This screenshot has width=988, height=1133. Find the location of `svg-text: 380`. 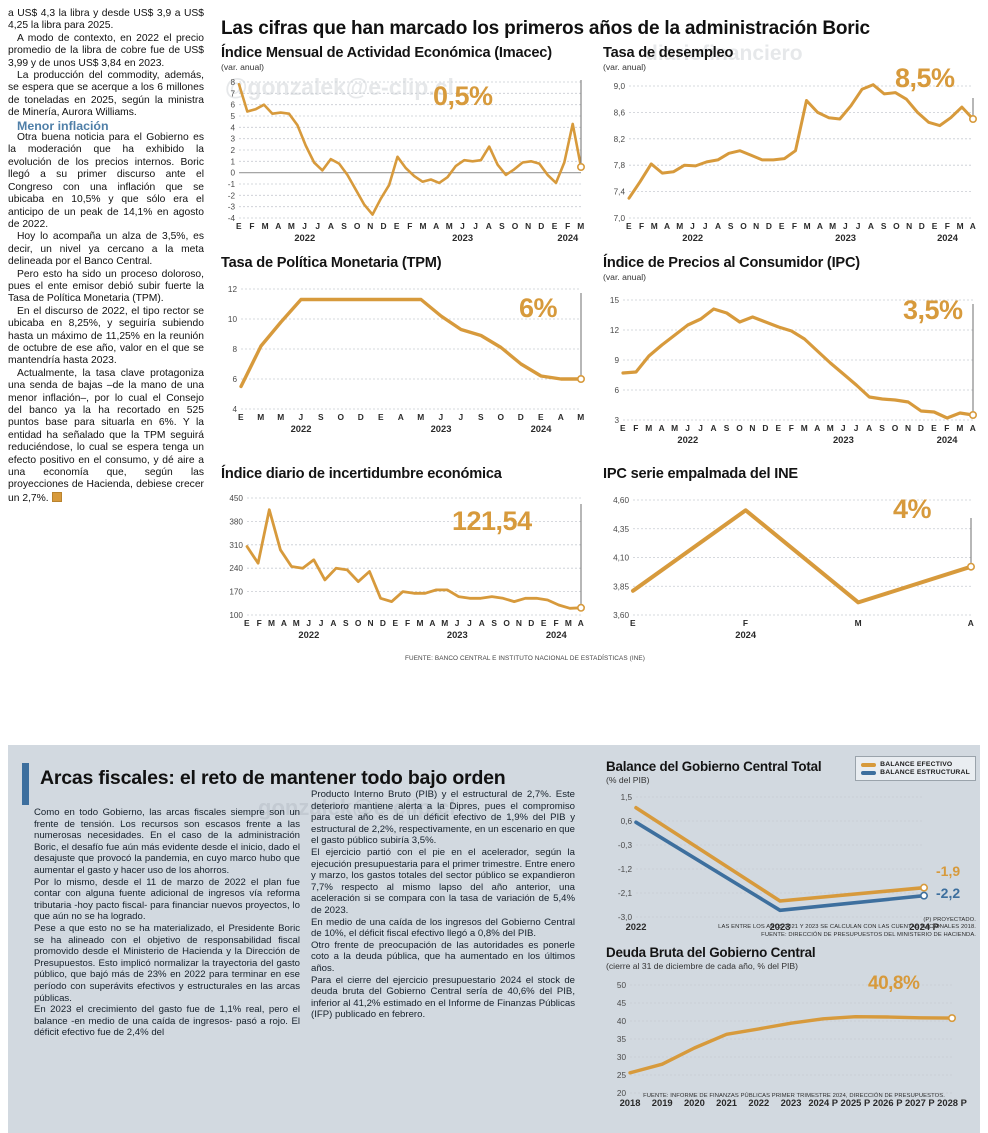

svg-text: 380 is located at coordinates (236, 521).